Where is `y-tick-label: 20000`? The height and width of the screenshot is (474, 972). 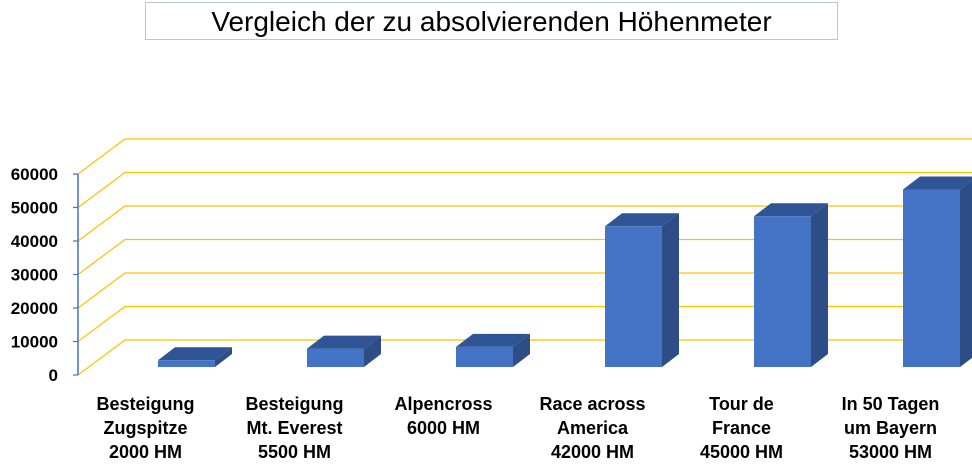
y-tick-label: 20000 is located at coordinates (34, 308).